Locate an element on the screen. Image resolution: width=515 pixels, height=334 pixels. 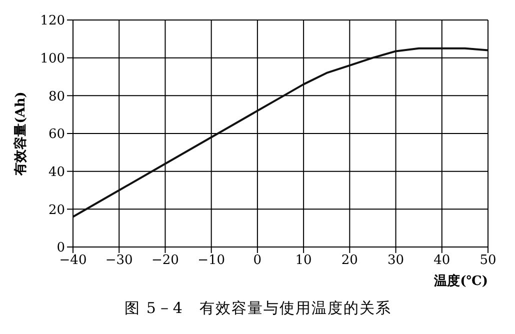
x-tick-label: −40 is located at coordinates (73, 260).